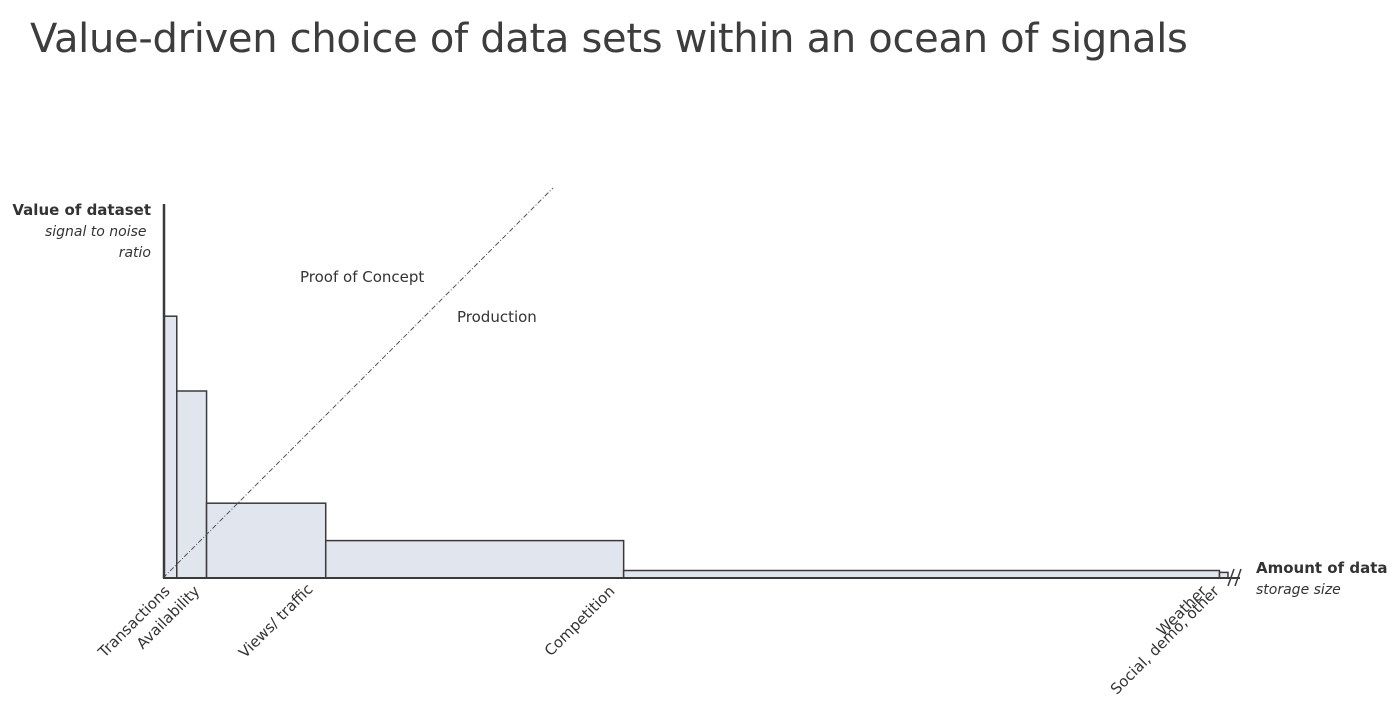  Describe the element at coordinates (1165, 640) in the screenshot. I see `category-label-social-demo-other: Social, demo, other` at that location.